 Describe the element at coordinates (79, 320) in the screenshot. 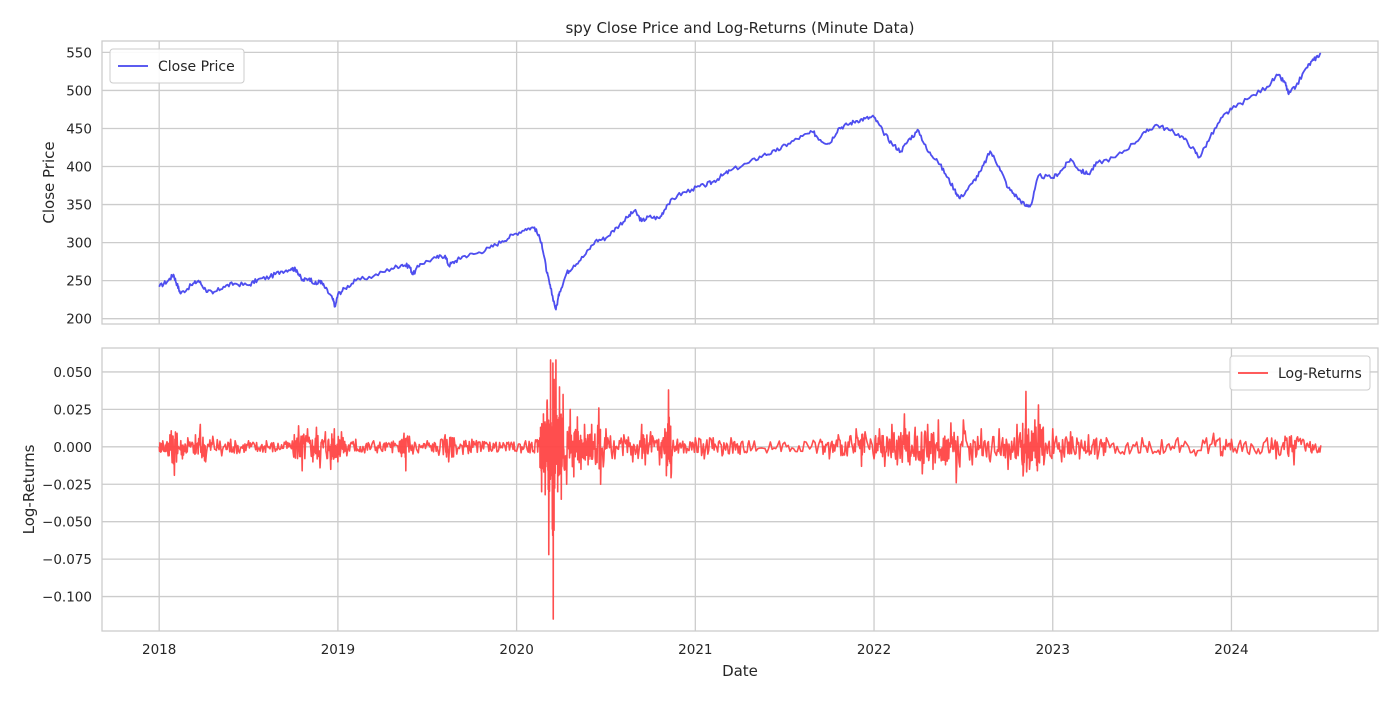

I see `y-tick-label: 200` at that location.